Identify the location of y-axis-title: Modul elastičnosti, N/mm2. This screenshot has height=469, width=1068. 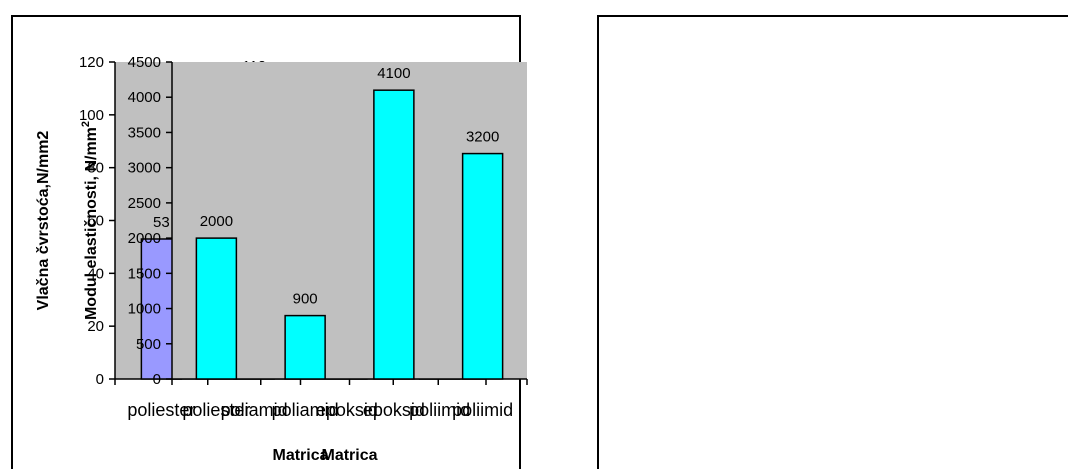
(90, 220).